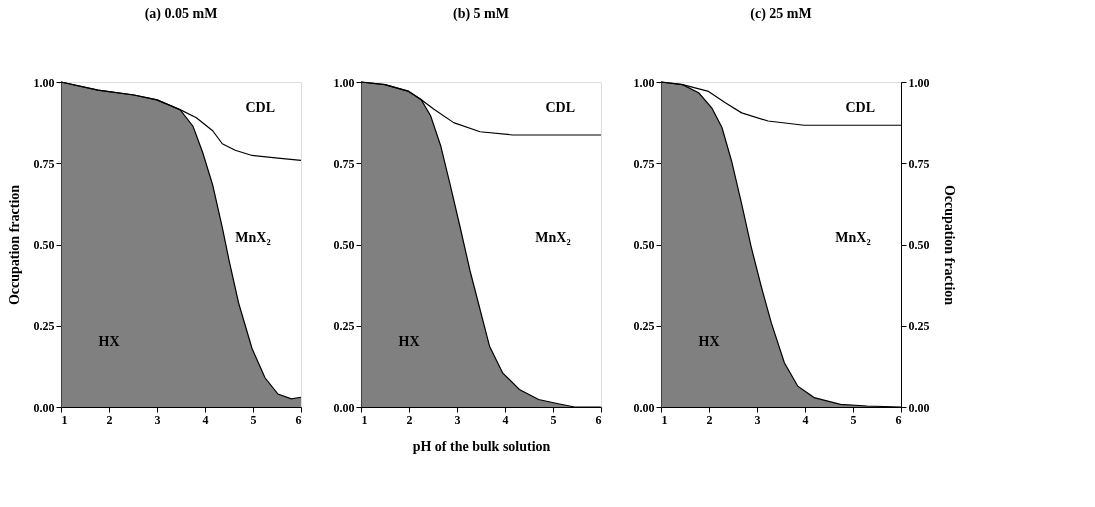 This screenshot has width=1095, height=507. Describe the element at coordinates (14, 245) in the screenshot. I see `y-axis-title: Occupation fraction` at that location.